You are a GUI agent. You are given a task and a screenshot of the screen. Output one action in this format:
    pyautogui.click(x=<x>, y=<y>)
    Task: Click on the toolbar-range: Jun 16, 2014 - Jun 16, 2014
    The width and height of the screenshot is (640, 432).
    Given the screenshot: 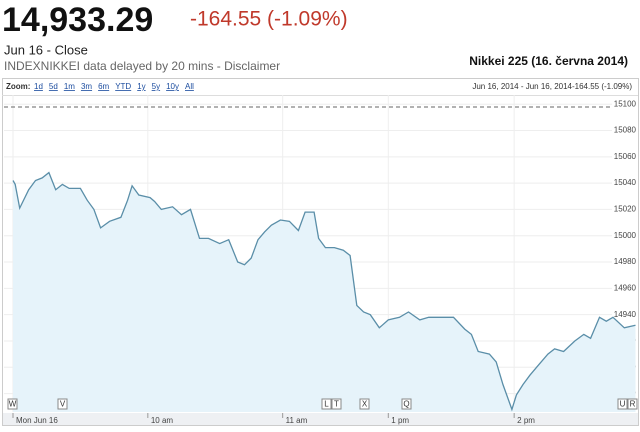 What is the action you would take?
    pyautogui.click(x=522, y=86)
    